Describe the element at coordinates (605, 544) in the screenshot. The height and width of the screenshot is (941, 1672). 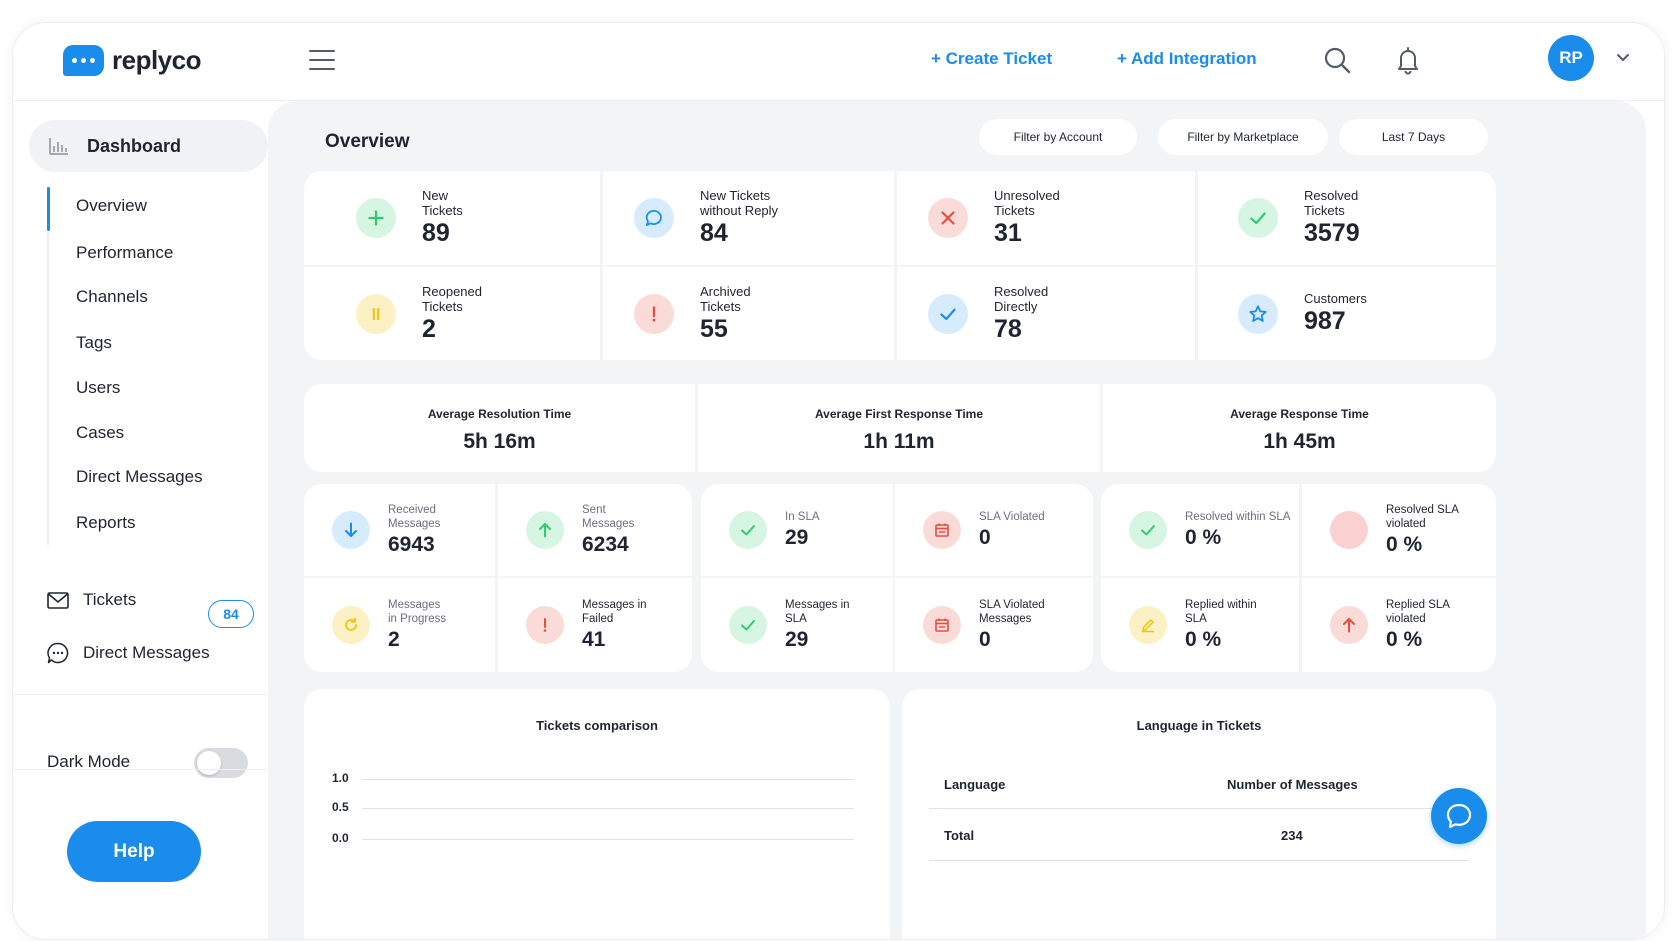
I see `stat-value: 6234` at that location.